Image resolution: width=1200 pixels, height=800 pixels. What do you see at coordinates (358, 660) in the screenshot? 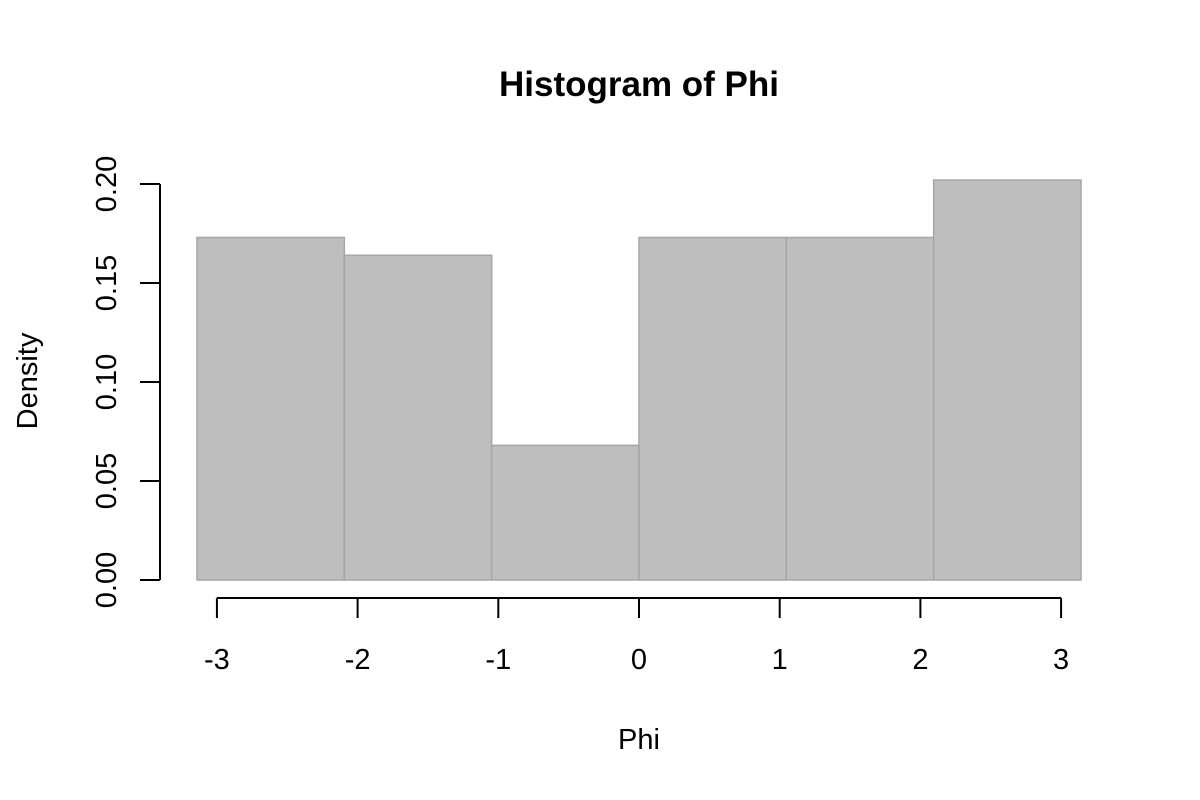
I see `x-tick-label: -2` at bounding box center [358, 660].